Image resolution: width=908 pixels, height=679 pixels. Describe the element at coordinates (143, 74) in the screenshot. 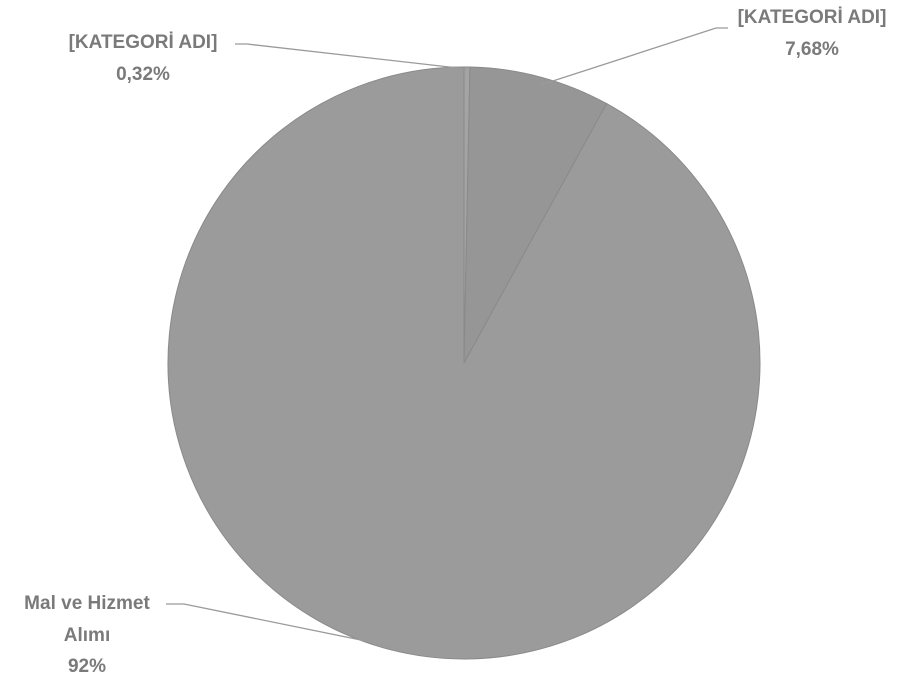

I see `slice-label-value-0: 0,32%` at that location.